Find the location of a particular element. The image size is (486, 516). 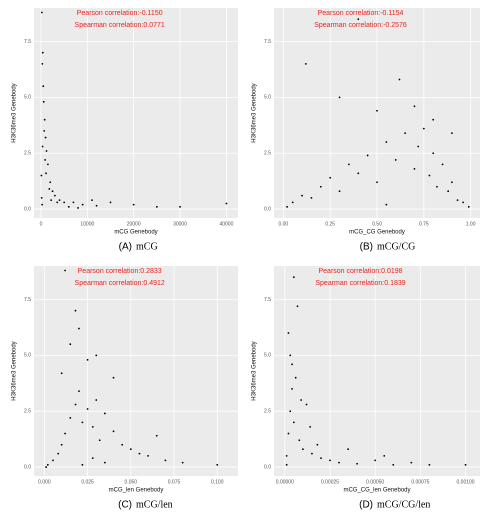

x-tick-label: 0.75 is located at coordinates (424, 224).